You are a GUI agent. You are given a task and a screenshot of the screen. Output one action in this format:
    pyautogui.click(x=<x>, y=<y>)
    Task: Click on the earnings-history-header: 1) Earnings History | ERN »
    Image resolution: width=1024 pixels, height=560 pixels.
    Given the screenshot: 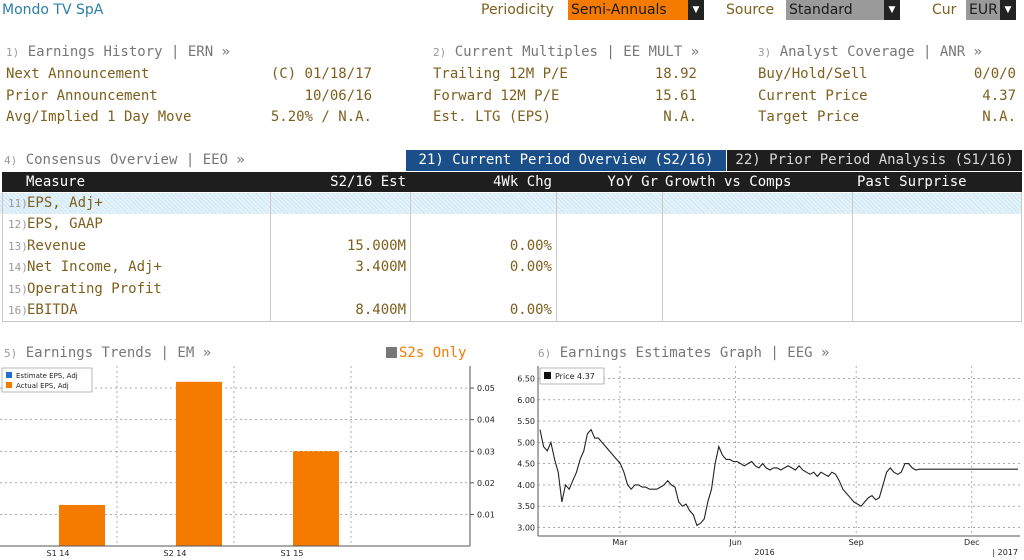 What is the action you would take?
    pyautogui.click(x=118, y=52)
    